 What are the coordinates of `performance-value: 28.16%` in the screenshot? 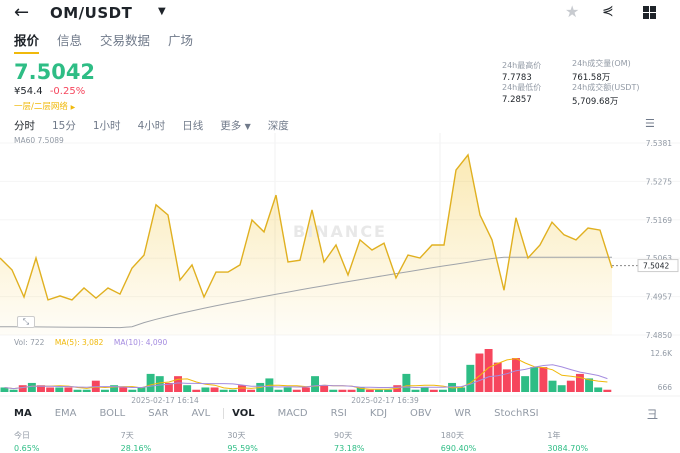 It's located at (136, 448).